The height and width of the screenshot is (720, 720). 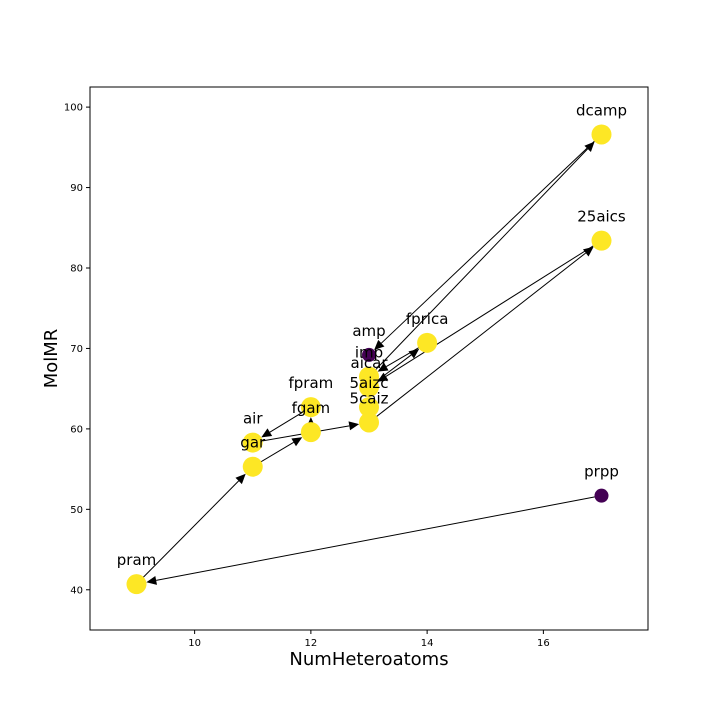 I want to click on node-gar, so click(x=252, y=466).